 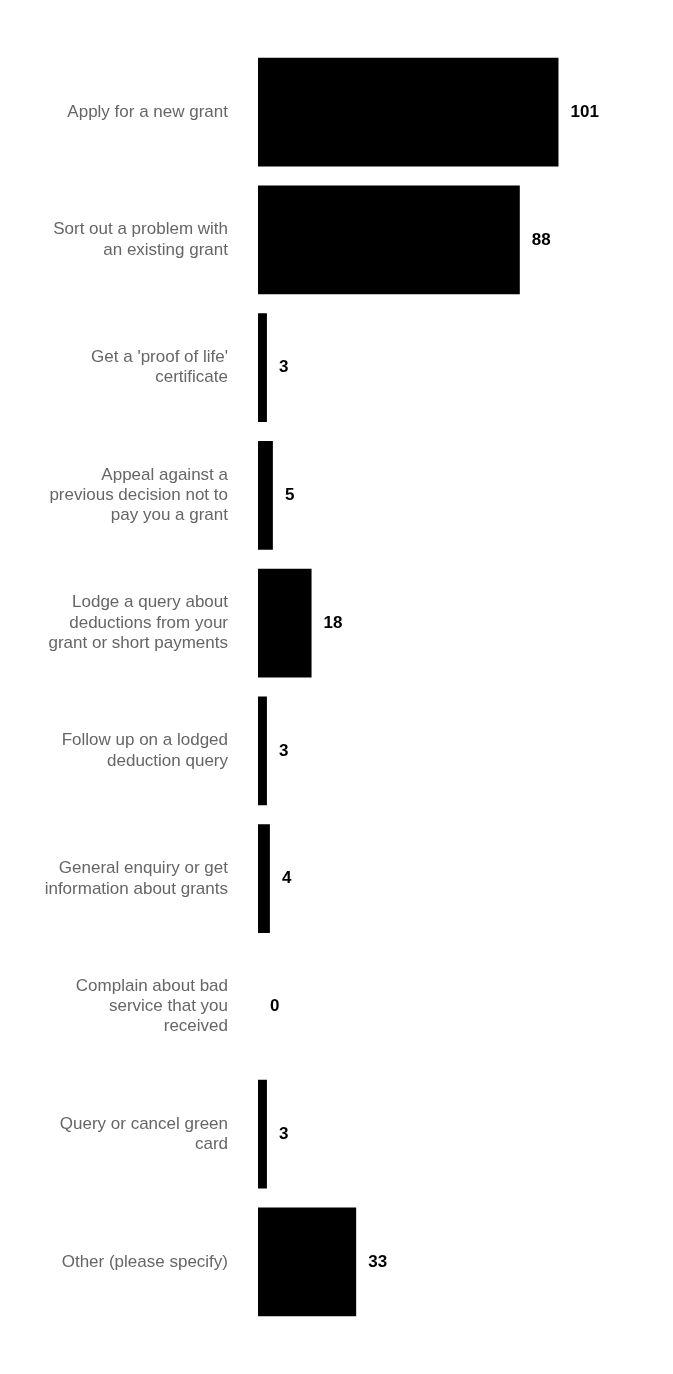 What do you see at coordinates (148, 111) in the screenshot?
I see `y-tick-label: Apply for a new grant` at bounding box center [148, 111].